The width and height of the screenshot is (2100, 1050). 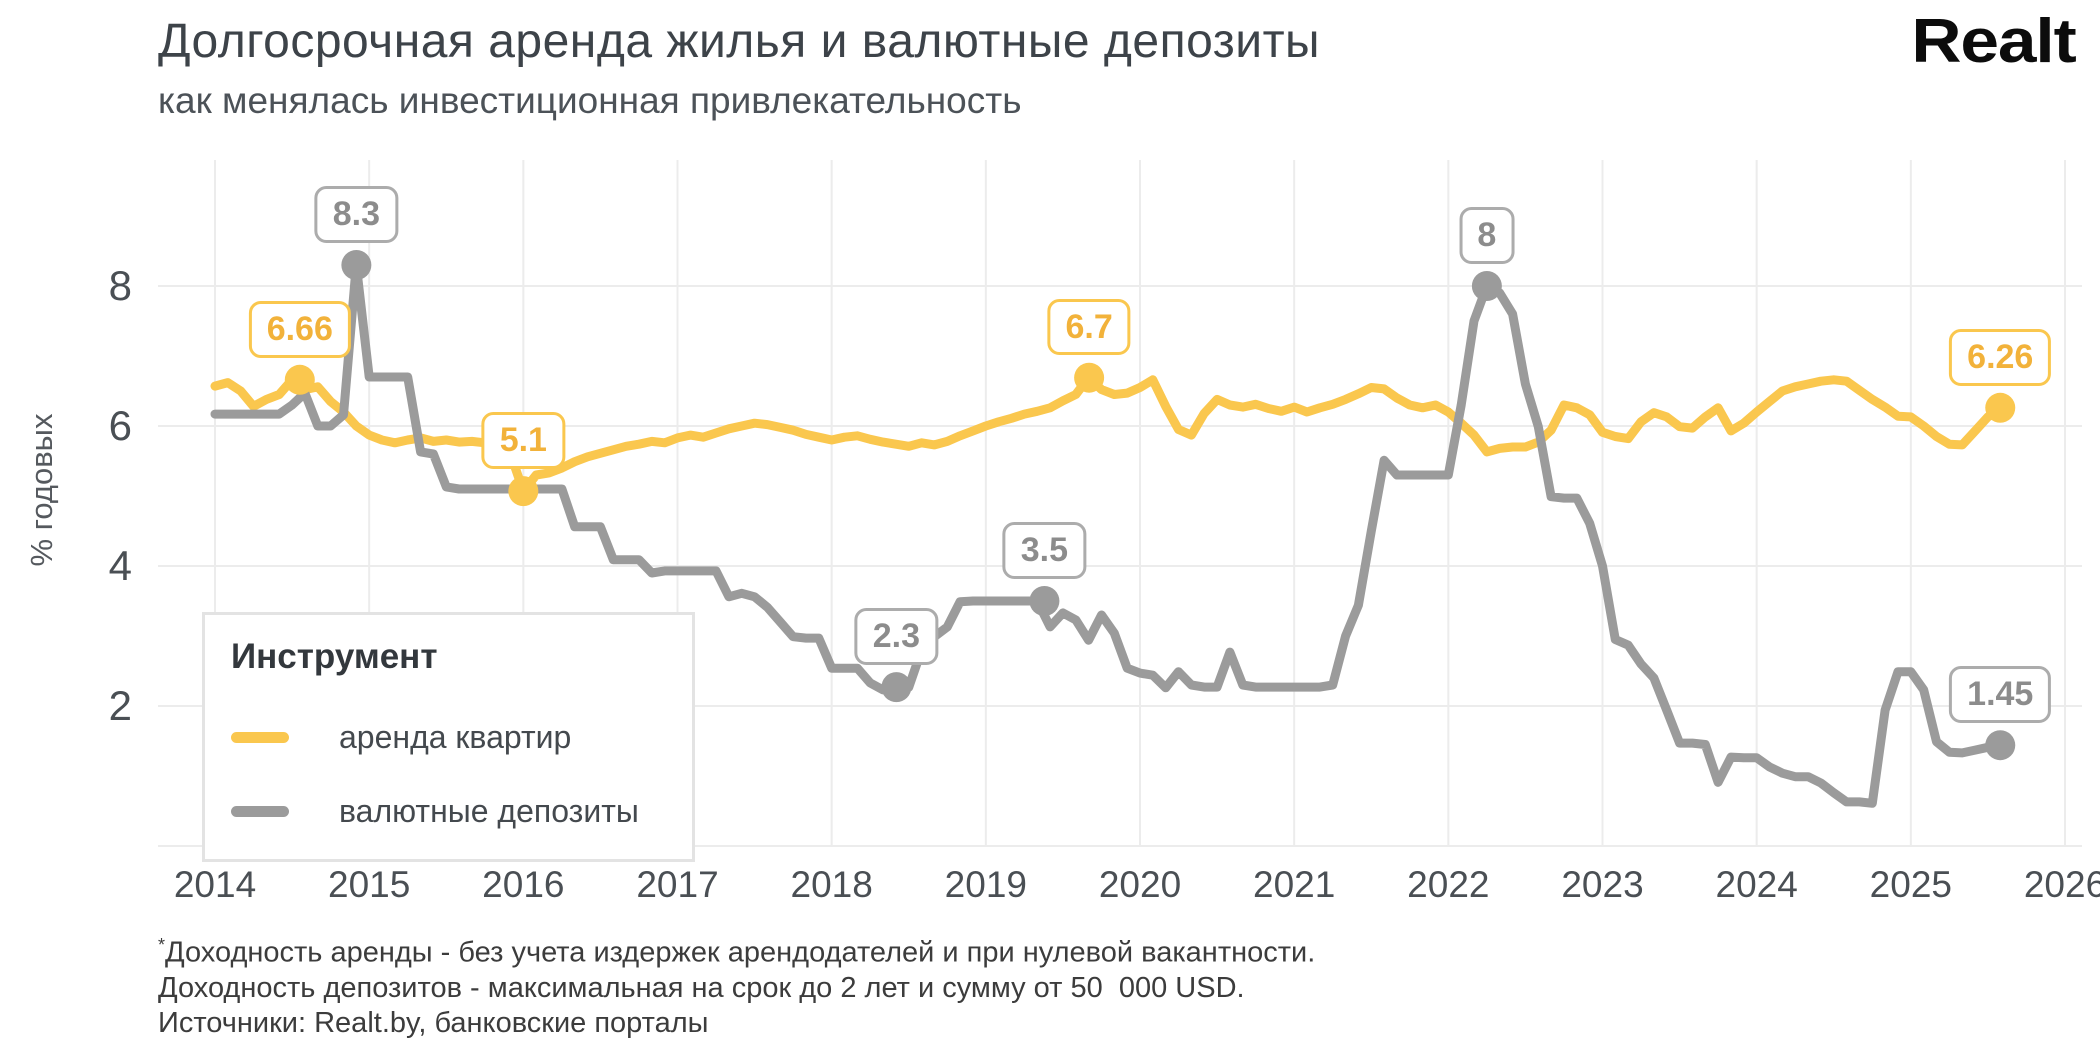 What do you see at coordinates (677, 884) in the screenshot?
I see `x-tick-2017: 2017` at bounding box center [677, 884].